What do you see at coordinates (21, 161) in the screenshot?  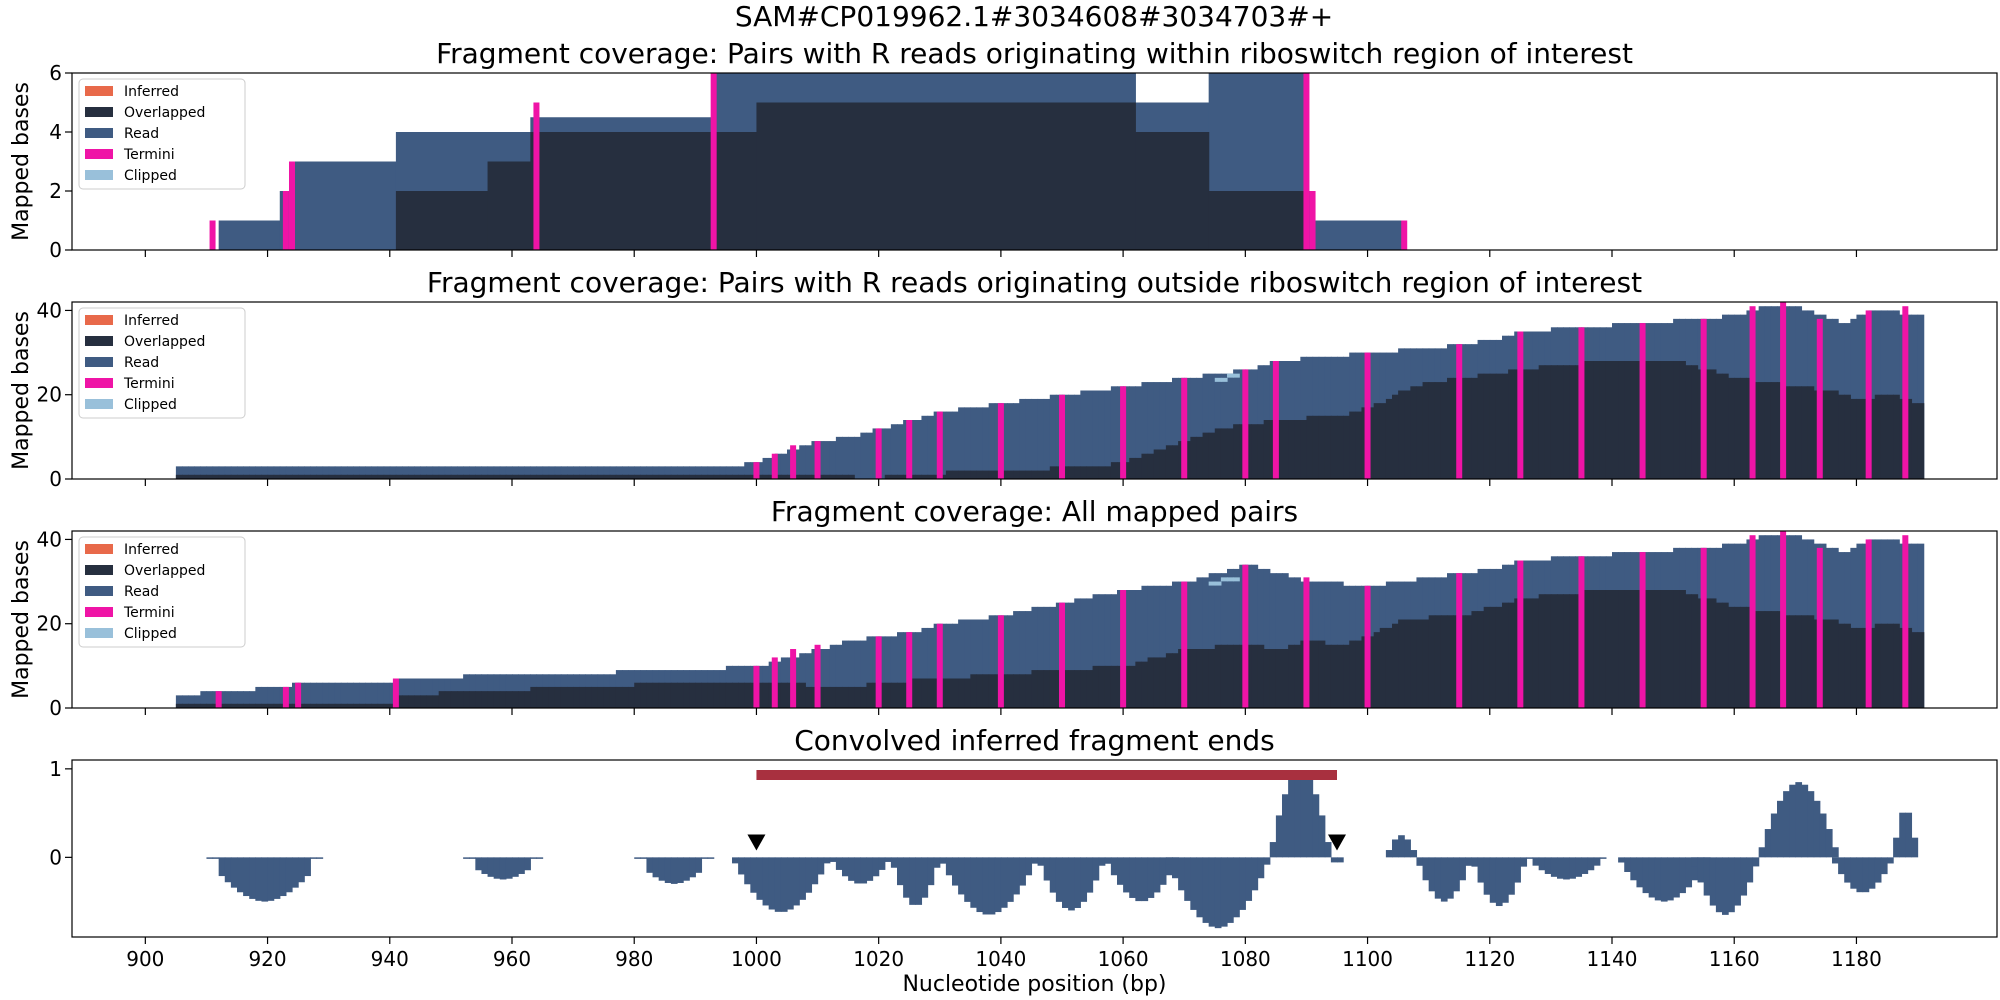 I see `y-axis-label: Mapped bases` at bounding box center [21, 161].